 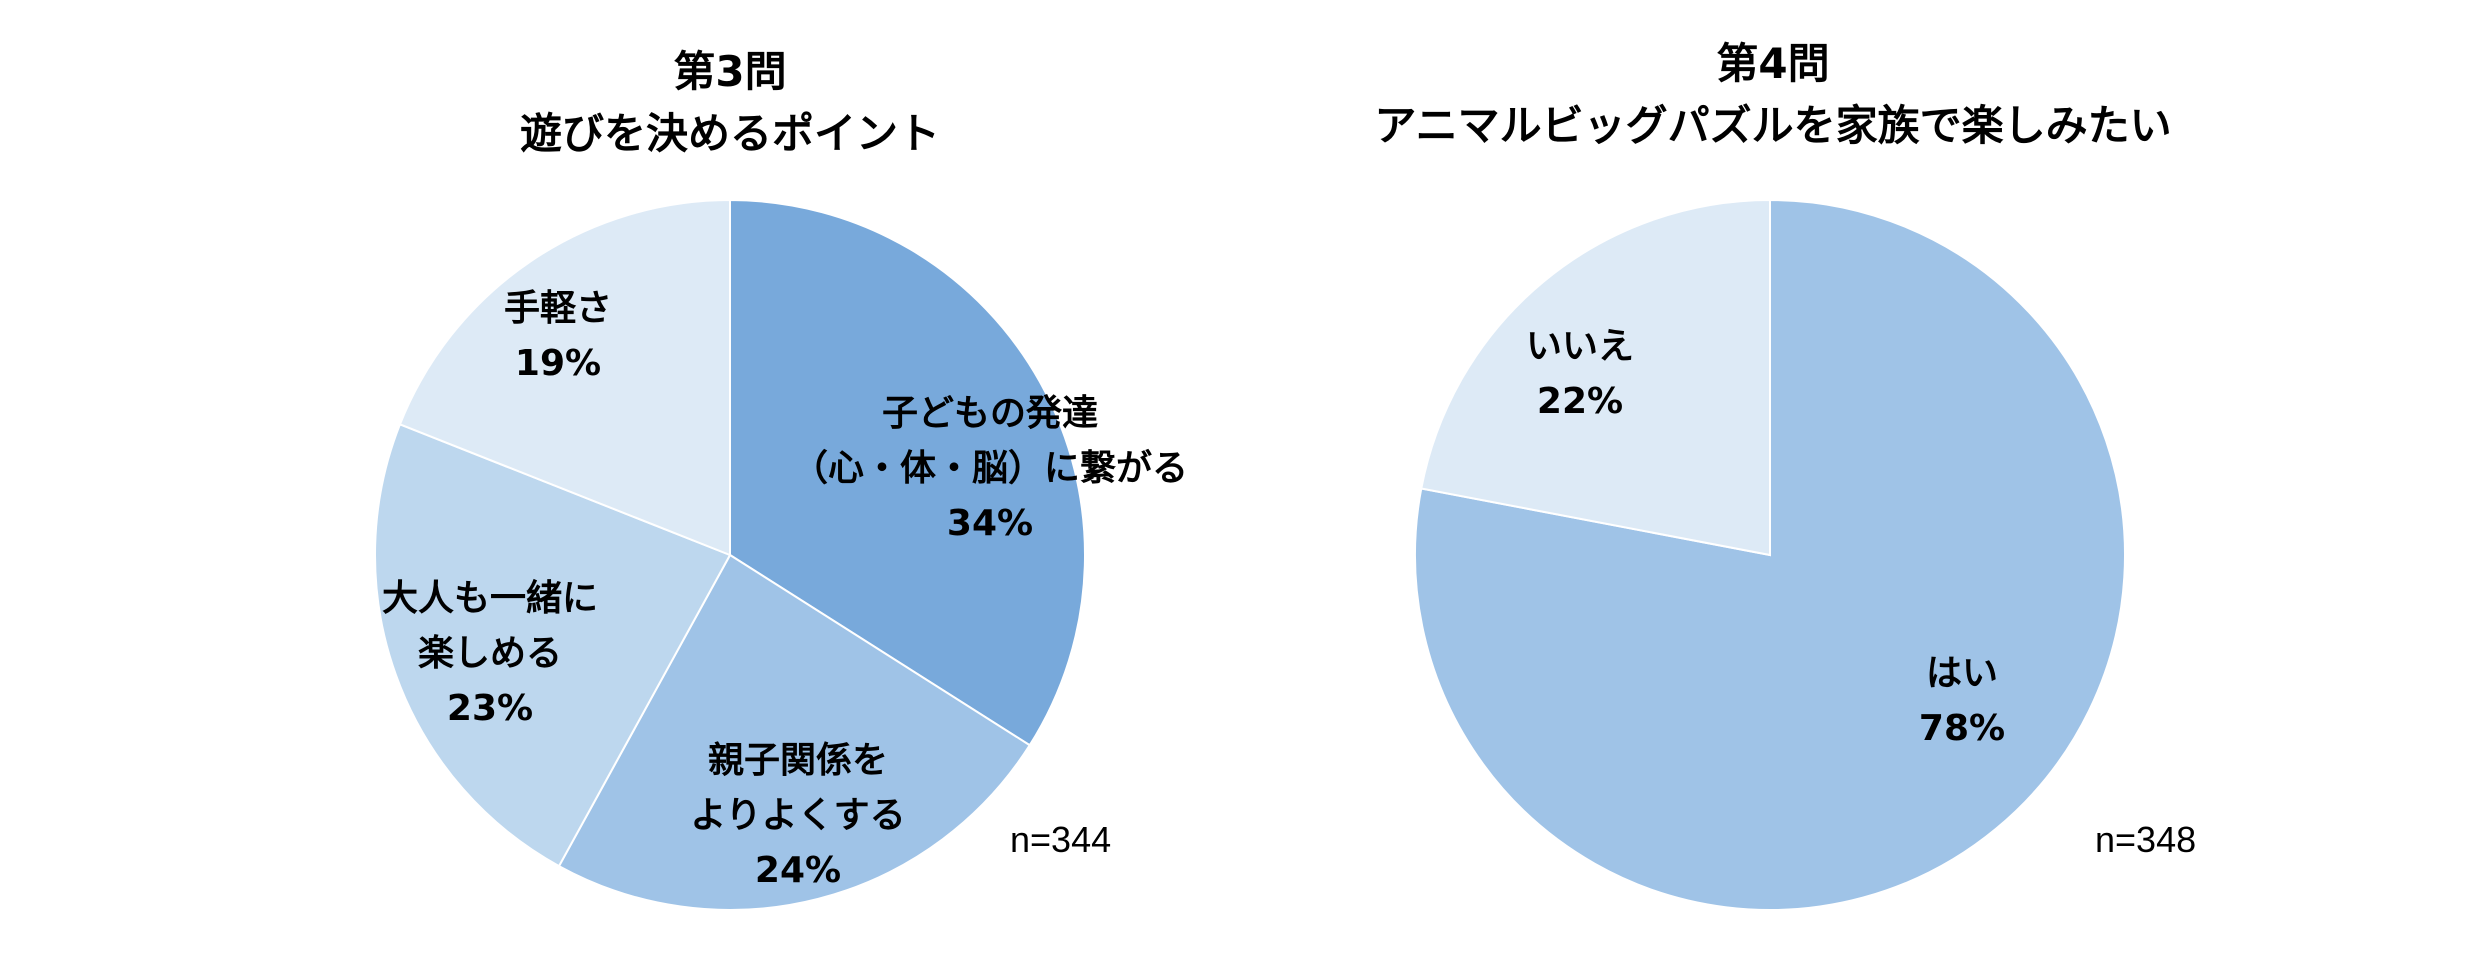 What do you see at coordinates (730, 133) in the screenshot?
I see `chart-title-line: 遊びを決めるポイント` at bounding box center [730, 133].